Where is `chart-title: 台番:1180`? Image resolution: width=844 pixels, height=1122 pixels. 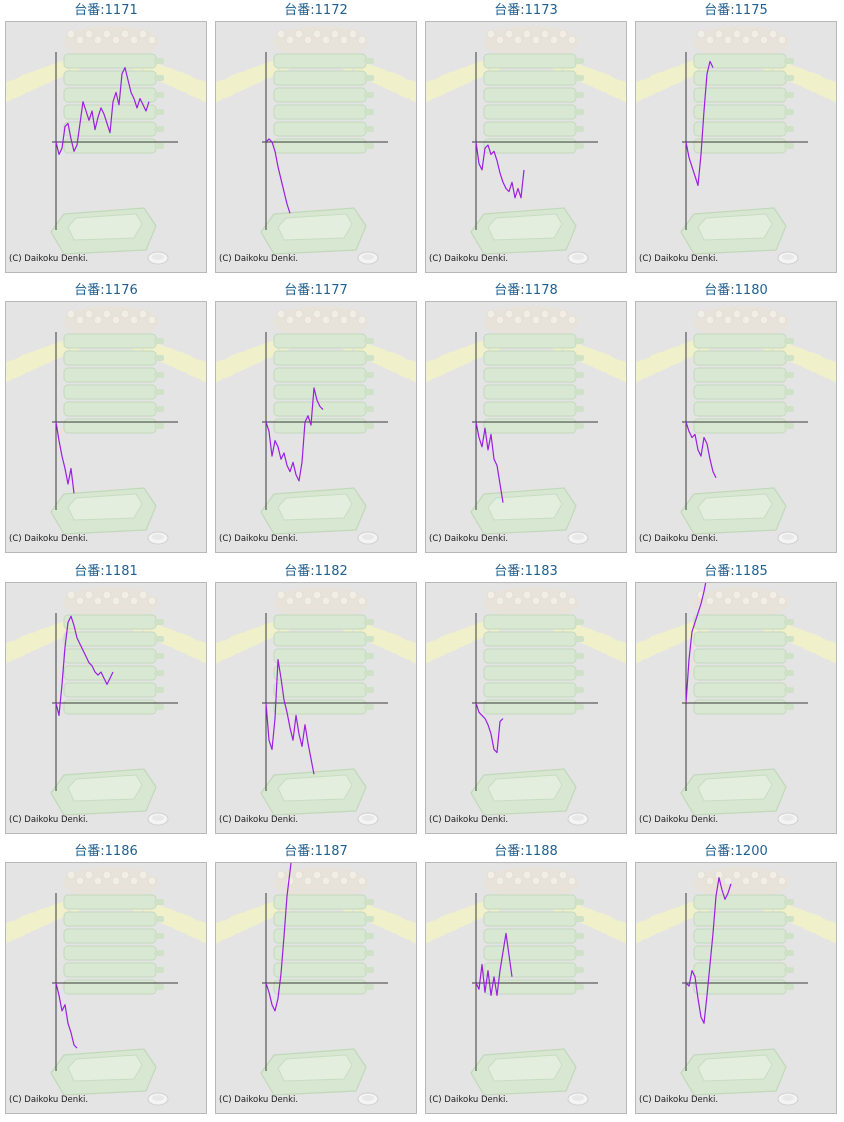 chart-title: 台番:1180 is located at coordinates (736, 290).